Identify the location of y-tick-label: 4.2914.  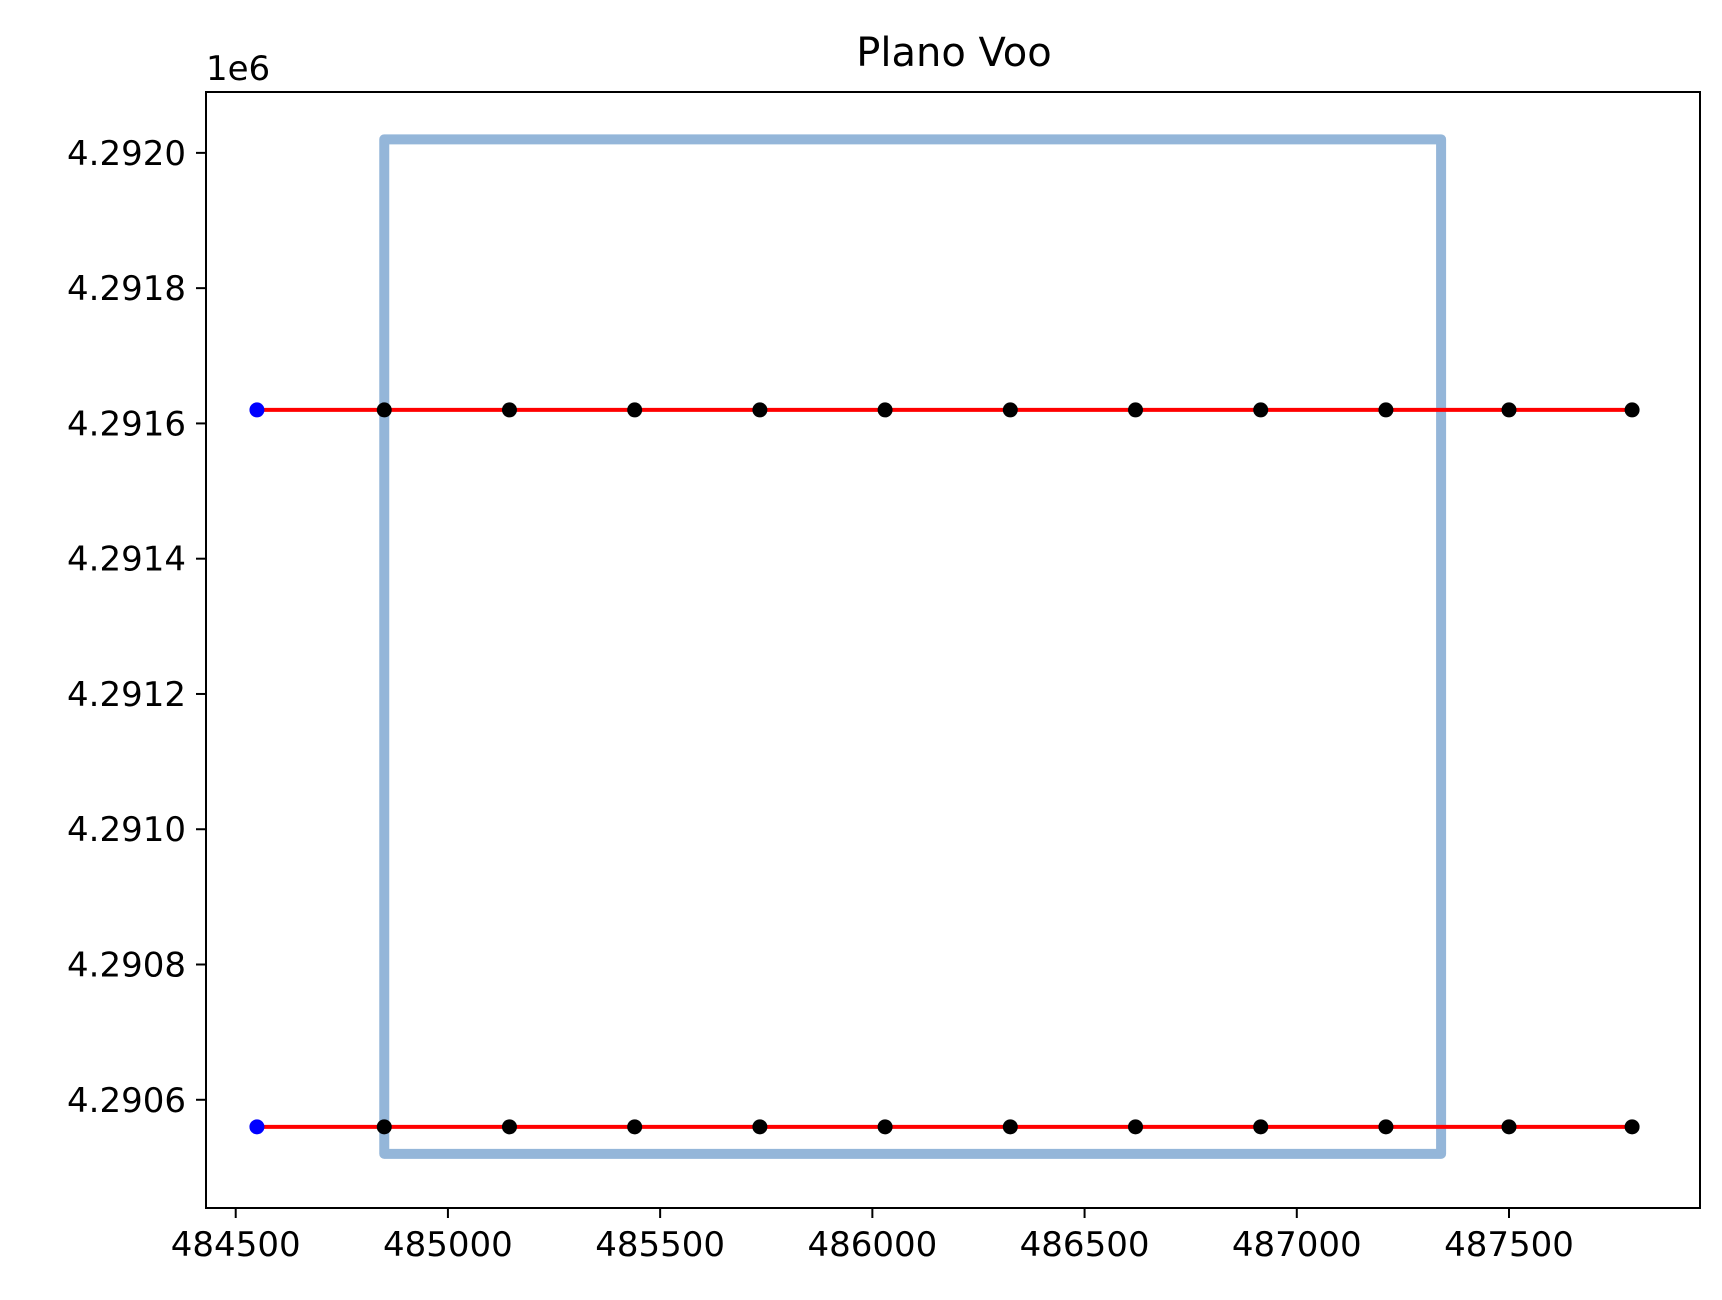
(126, 560).